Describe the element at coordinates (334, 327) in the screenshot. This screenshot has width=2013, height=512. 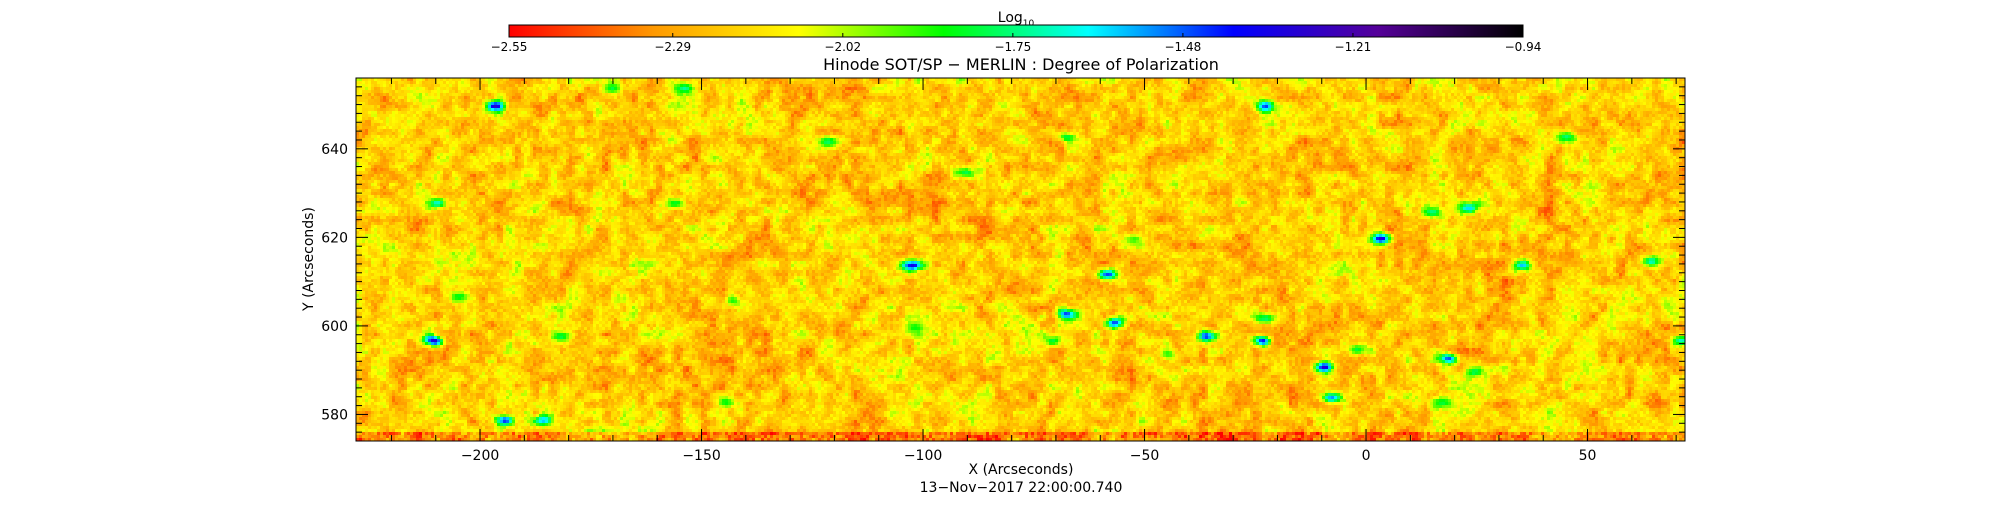
I see `y-tick-label: 600` at that location.